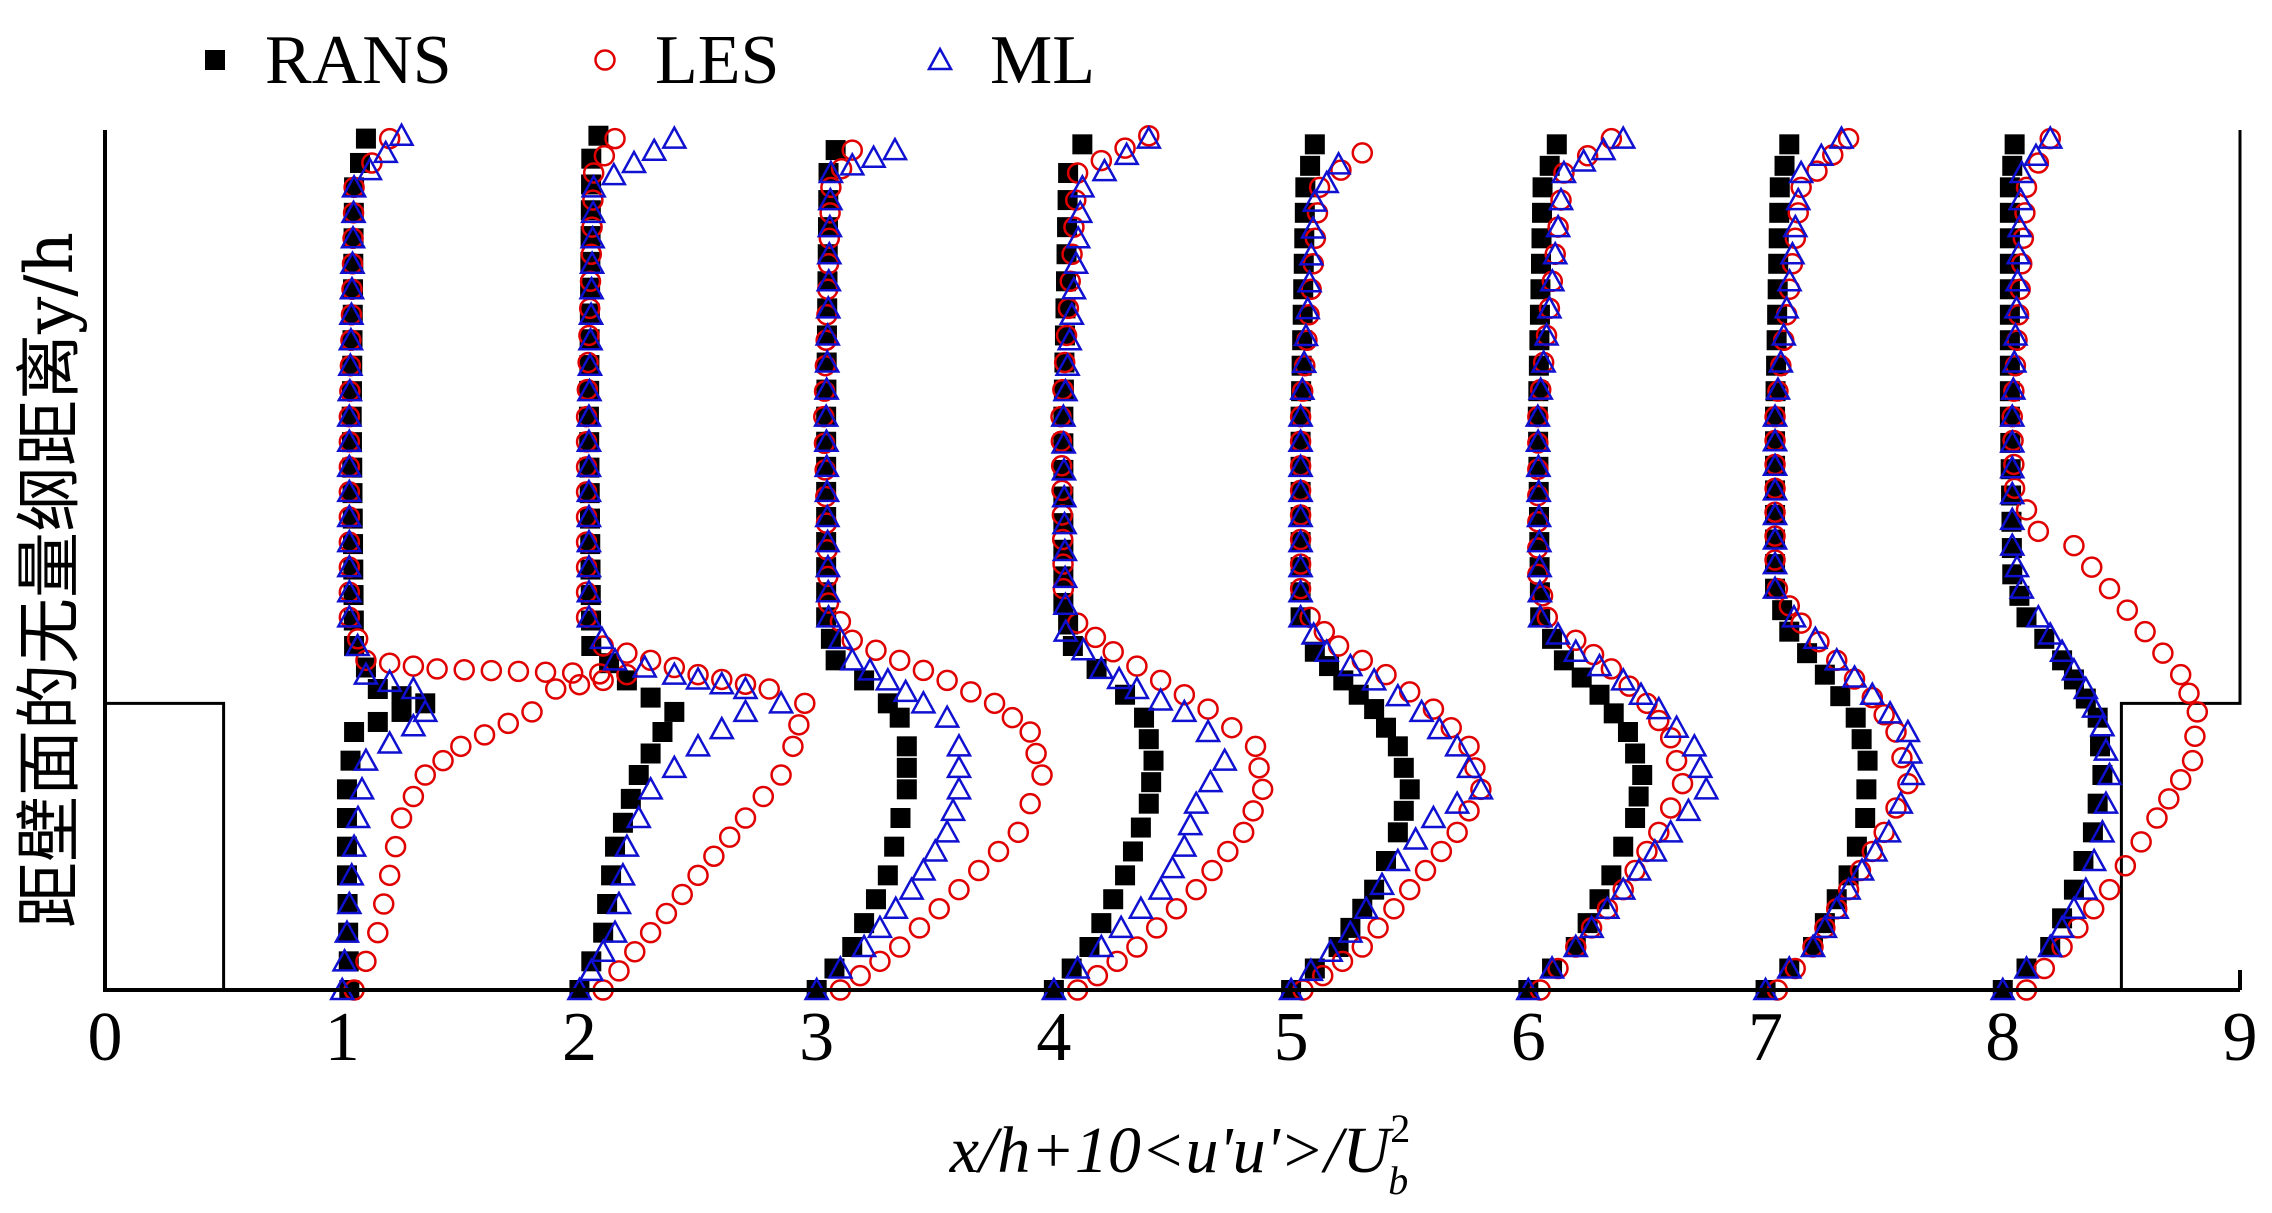 The image size is (2272, 1213). What do you see at coordinates (2240, 1037) in the screenshot?
I see `x-tick-label: 9` at bounding box center [2240, 1037].